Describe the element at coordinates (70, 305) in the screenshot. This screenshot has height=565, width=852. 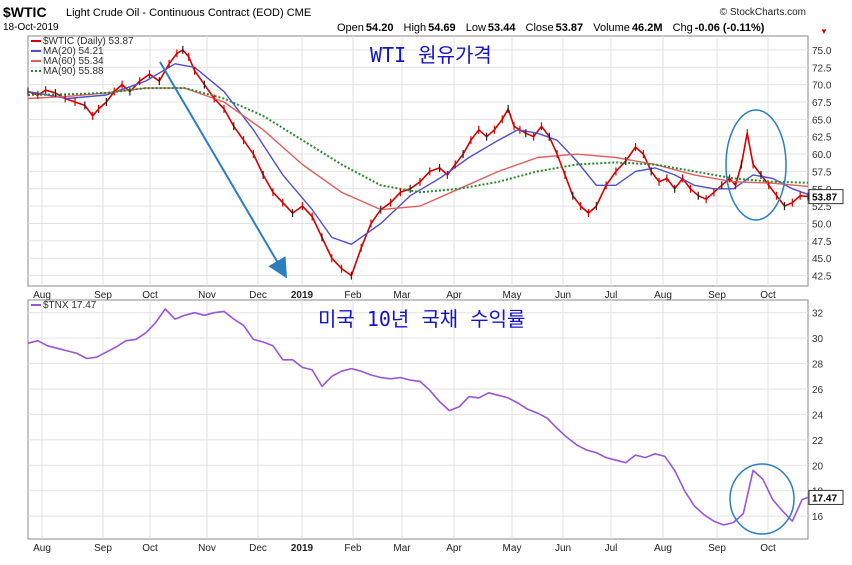
I see `legend-entry: $TNX 17.47` at that location.